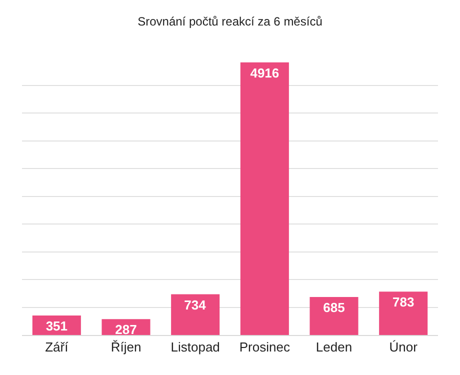  I want to click on chart-title: Srovnání počtů reakcí za 6 měsíců, so click(230, 21).